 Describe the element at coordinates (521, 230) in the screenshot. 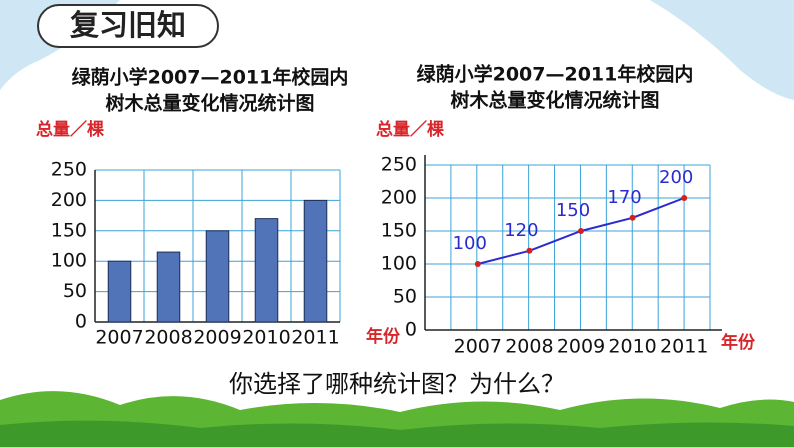

I see `data-label: 120` at that location.